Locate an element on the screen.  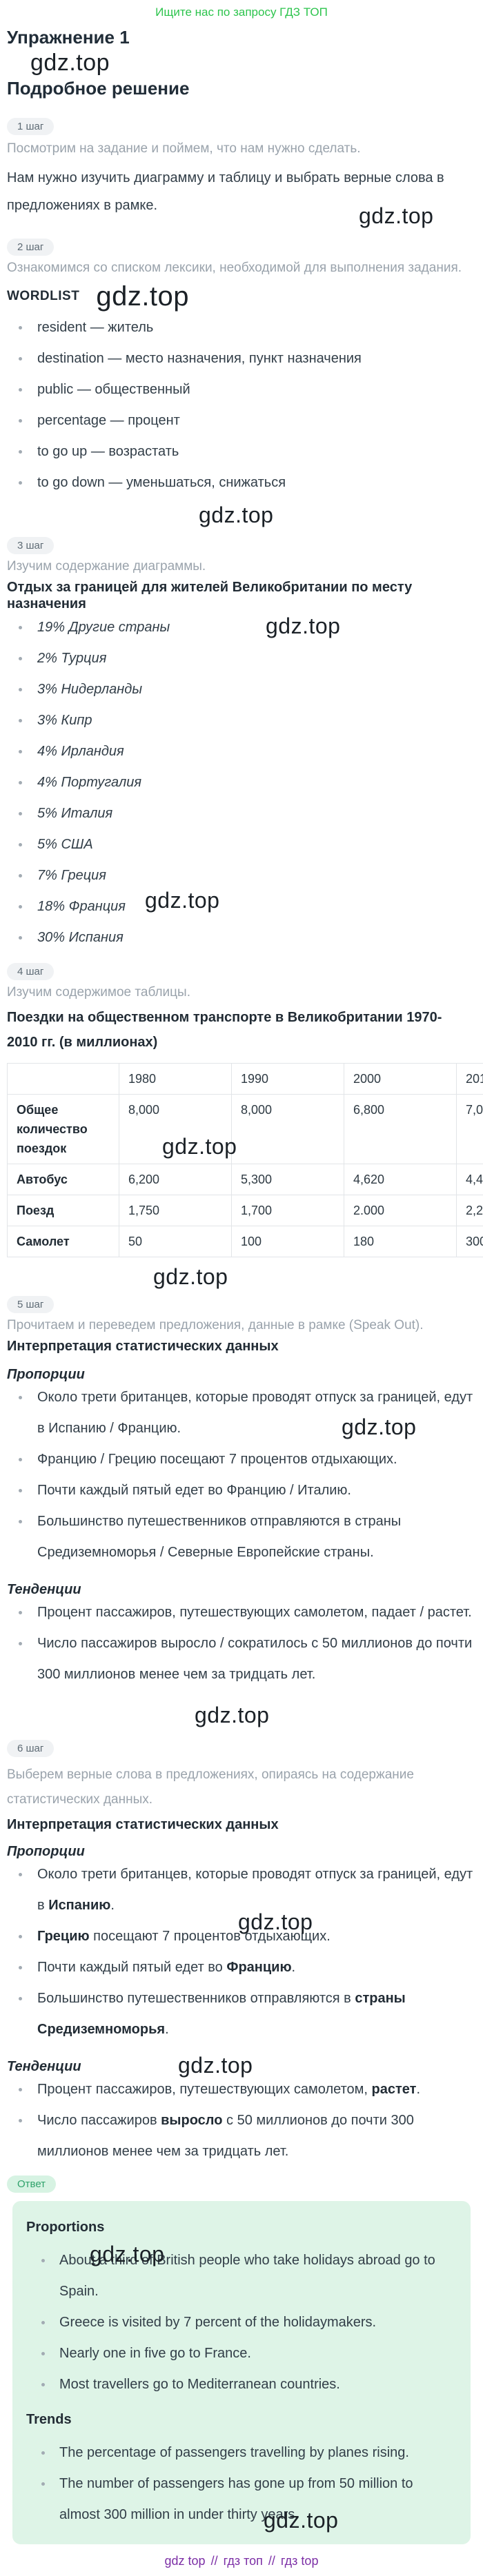
table-row: Самолет50100180300 (4,5%) is located at coordinates (245, 1241).